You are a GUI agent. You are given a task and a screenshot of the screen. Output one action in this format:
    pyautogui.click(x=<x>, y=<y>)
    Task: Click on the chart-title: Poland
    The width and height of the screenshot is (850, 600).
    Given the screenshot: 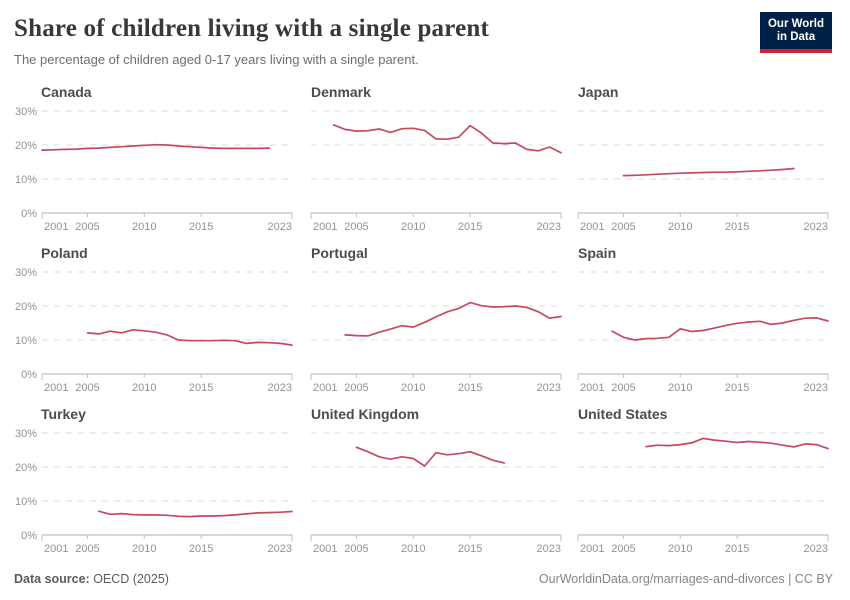 What is the action you would take?
    pyautogui.click(x=64, y=253)
    